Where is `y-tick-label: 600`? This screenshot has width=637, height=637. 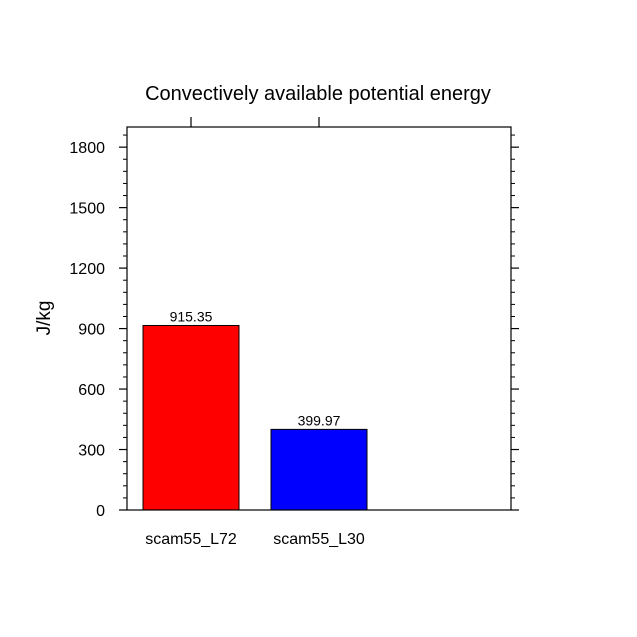 y-tick-label: 600 is located at coordinates (91, 390).